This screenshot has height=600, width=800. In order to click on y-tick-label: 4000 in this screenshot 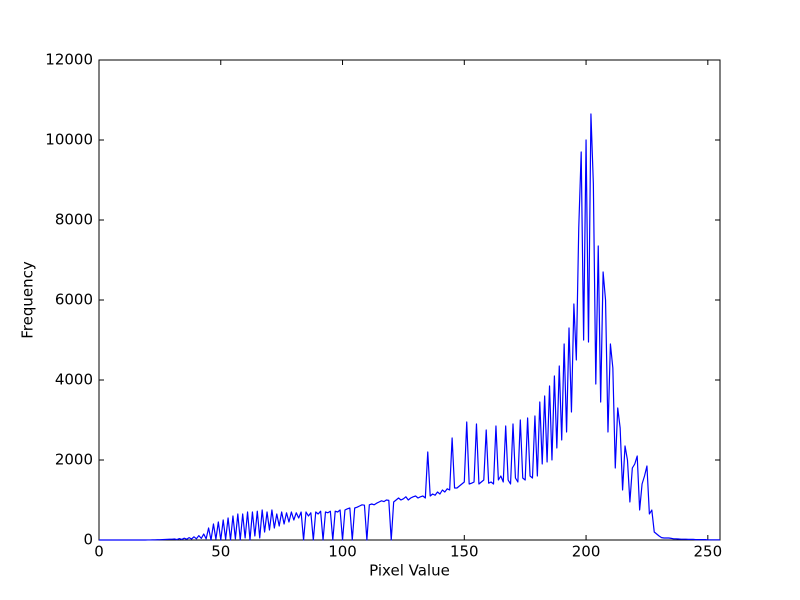, I will do `click(74, 380)`.